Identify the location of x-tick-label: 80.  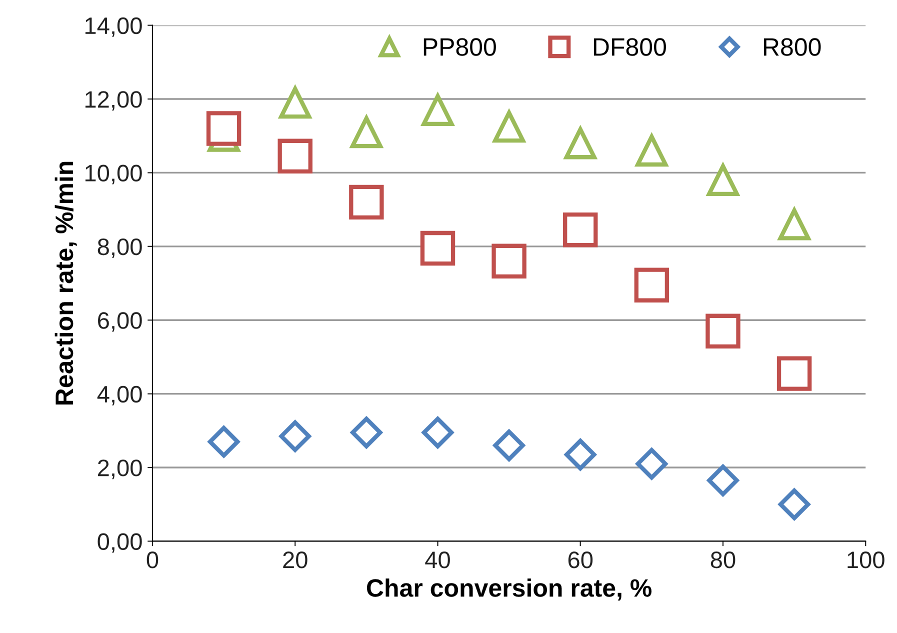
(723, 560).